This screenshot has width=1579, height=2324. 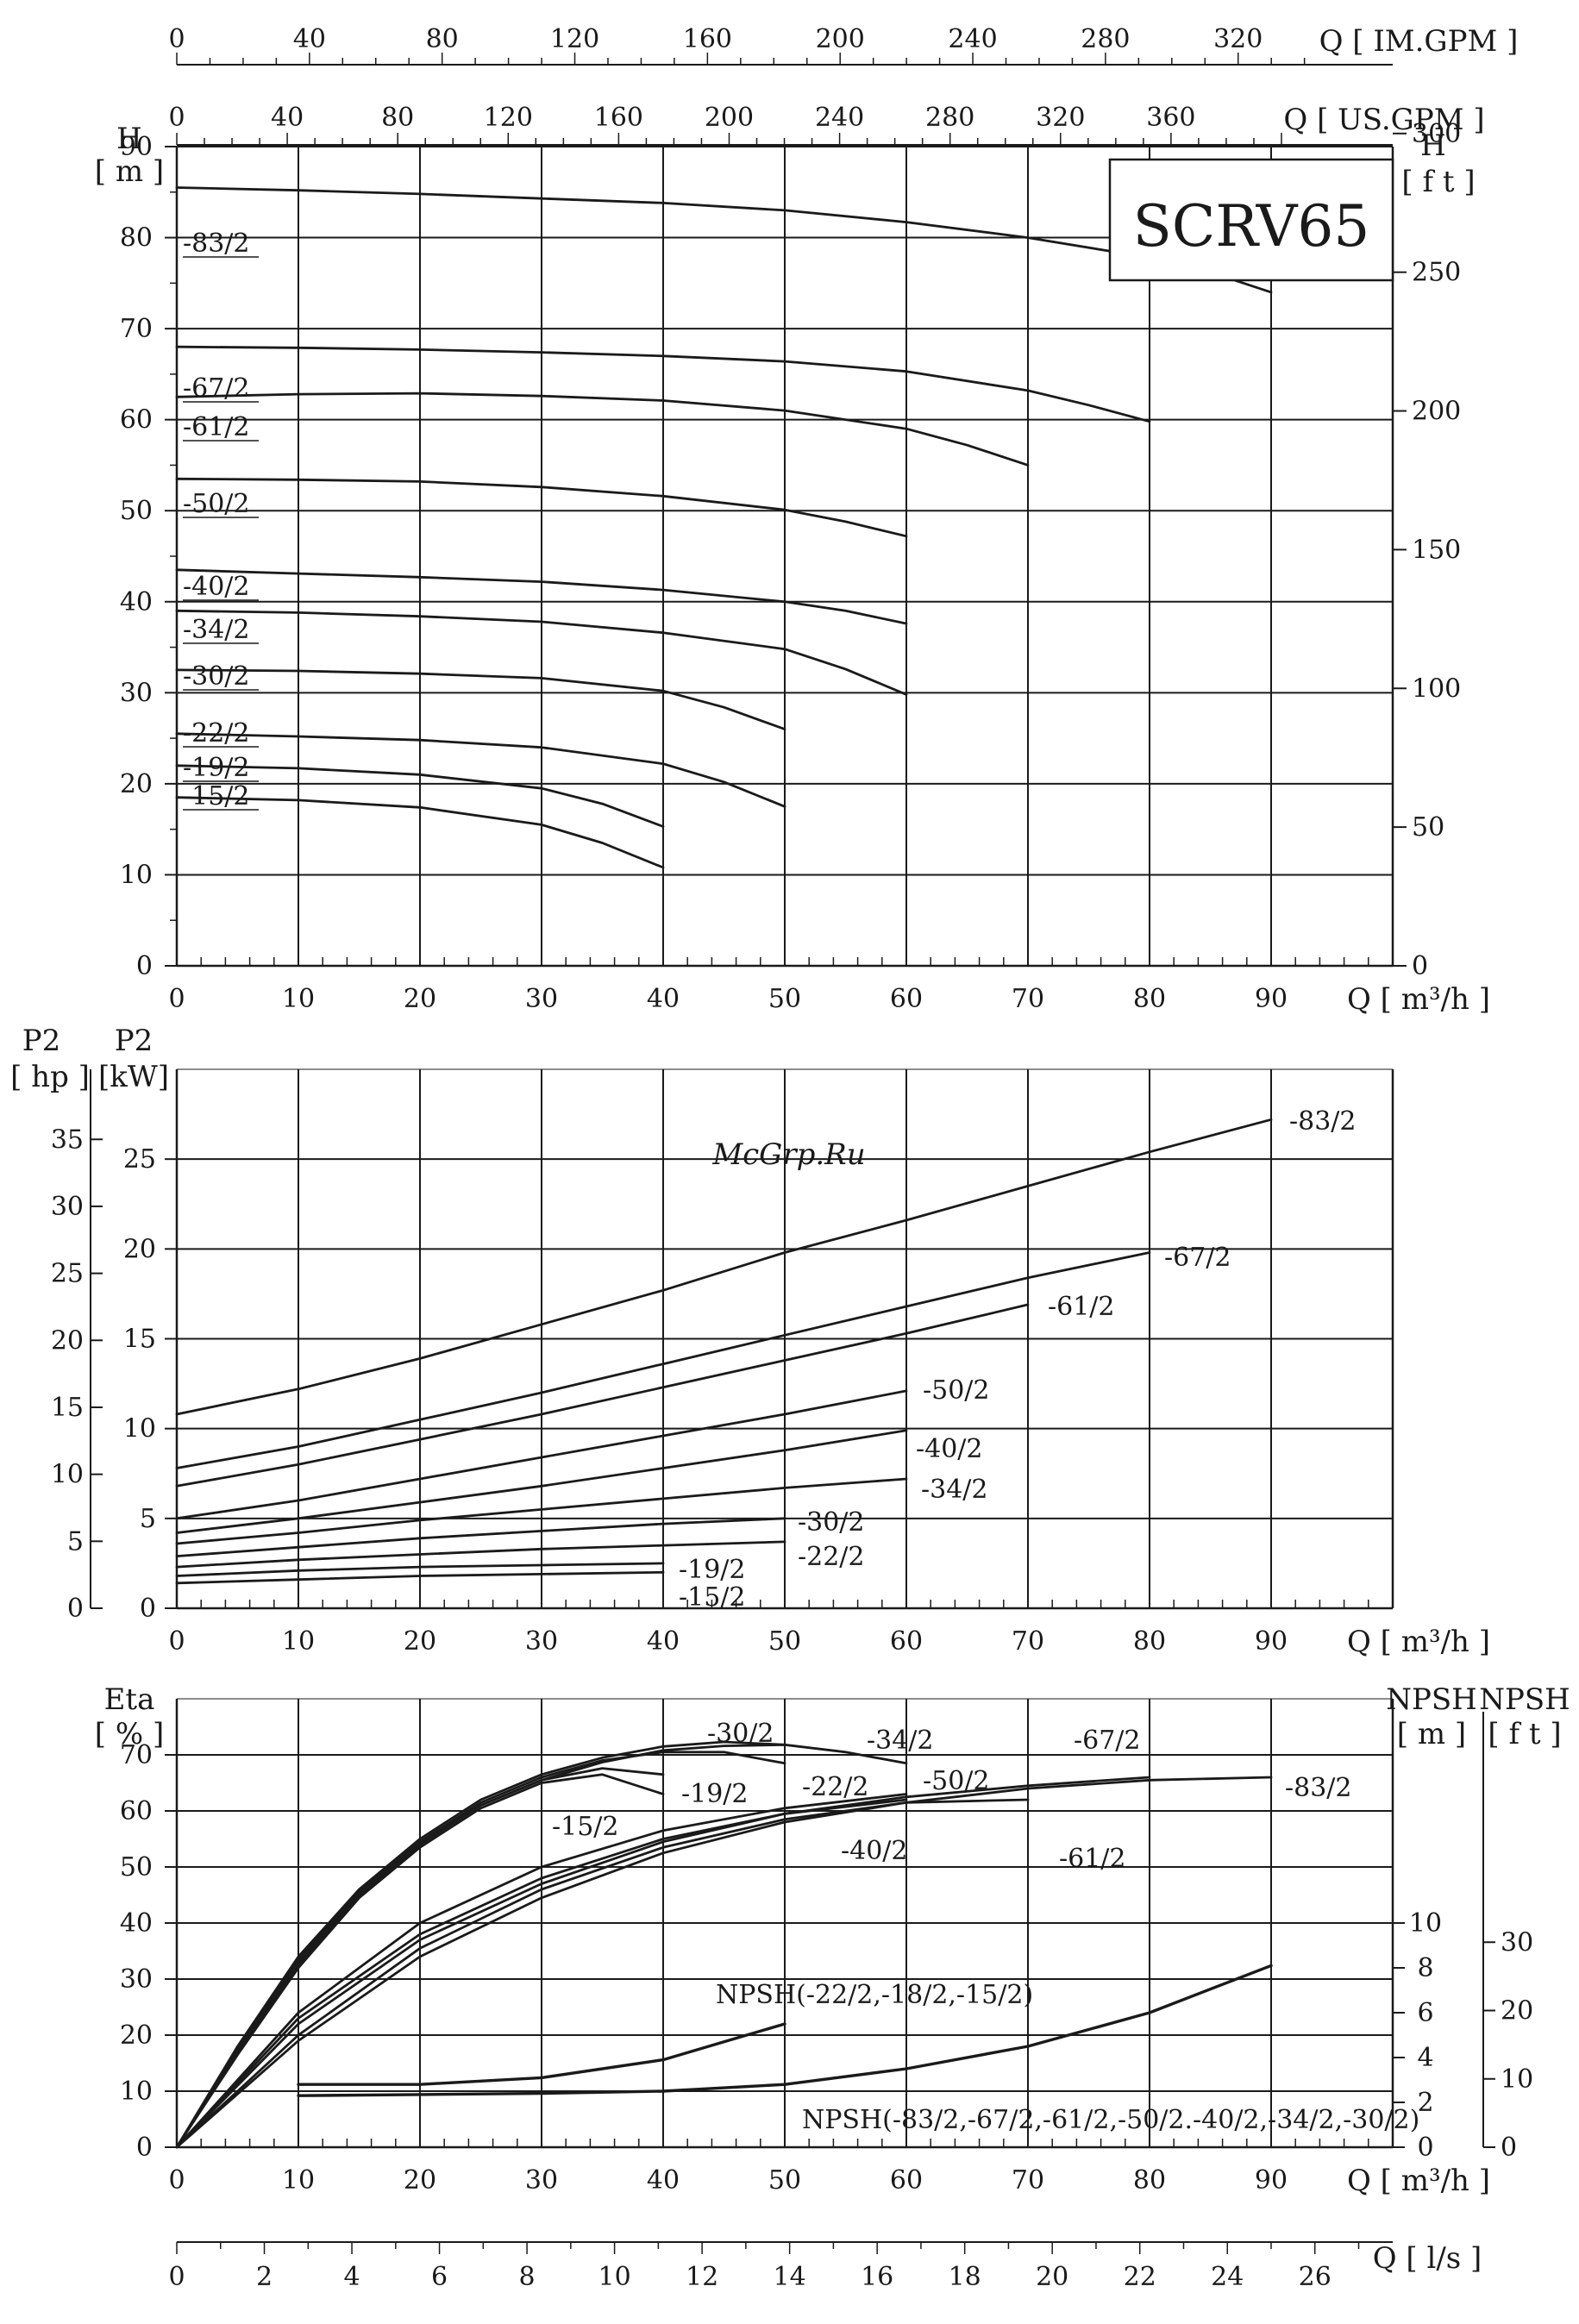 I want to click on eta-q-tick-label: 70, so click(x=1028, y=2180).